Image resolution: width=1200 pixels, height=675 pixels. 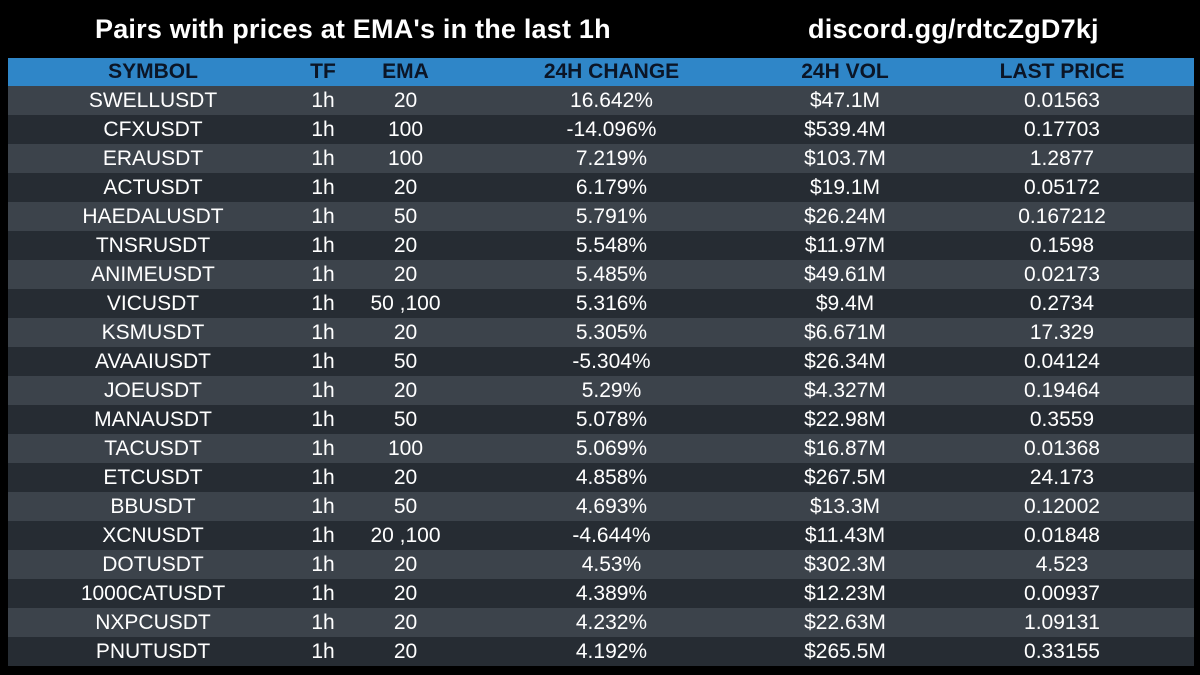 I want to click on cell-24h-vol: $4.327M, so click(x=845, y=390).